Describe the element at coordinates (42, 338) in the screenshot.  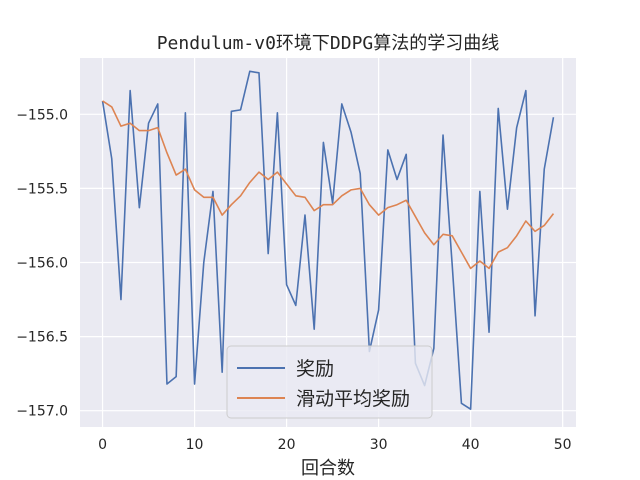
I see `y-tick-label: −156.5` at that location.